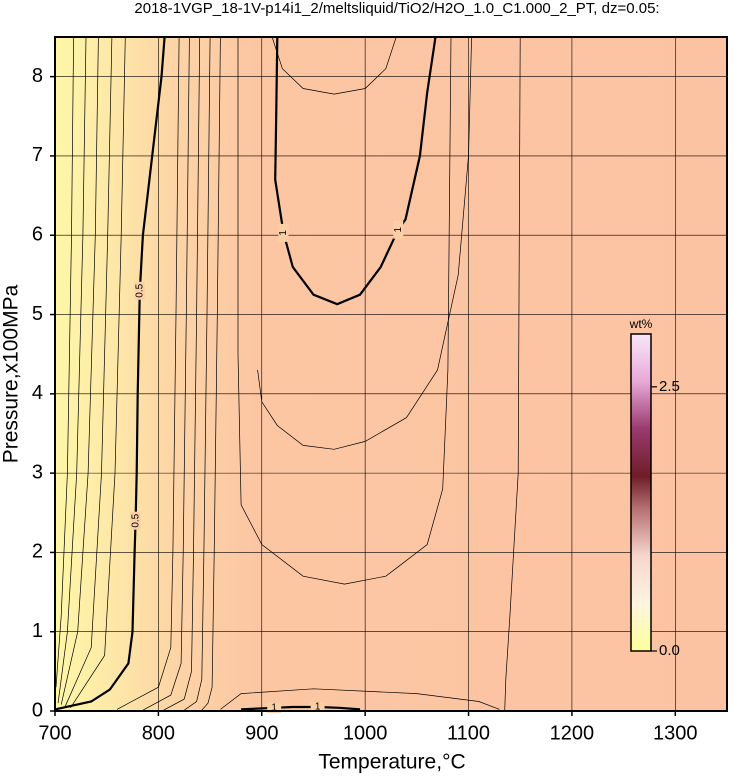  What do you see at coordinates (37, 552) in the screenshot?
I see `y-tick-label: 2` at bounding box center [37, 552].